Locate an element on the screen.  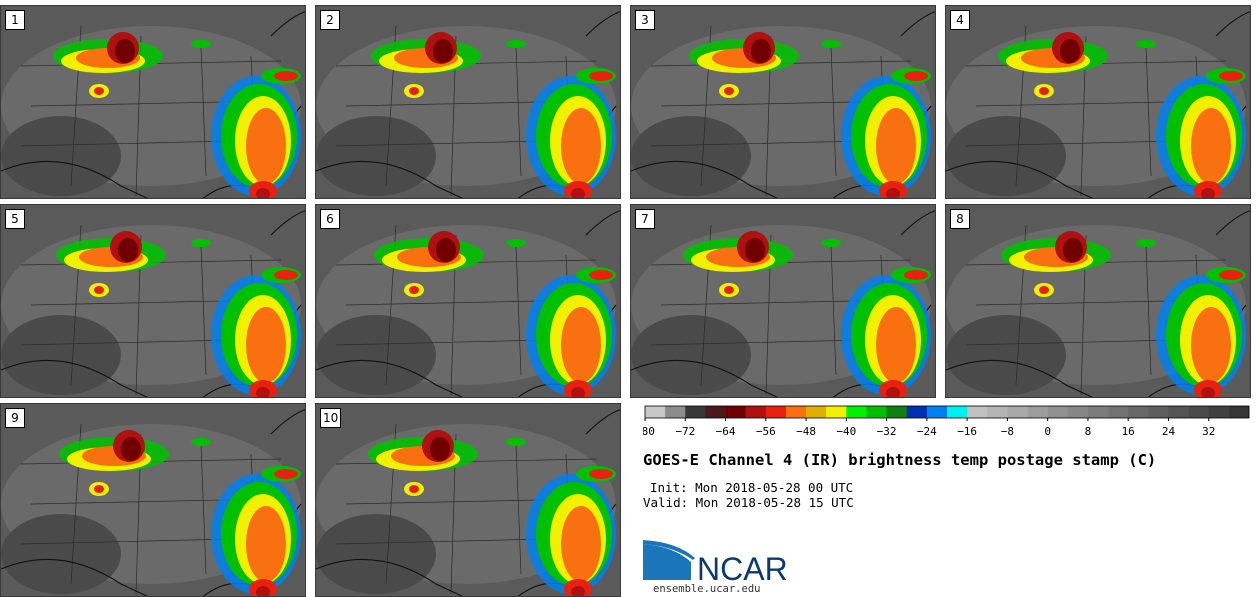
member-number: 3 is located at coordinates (645, 20).